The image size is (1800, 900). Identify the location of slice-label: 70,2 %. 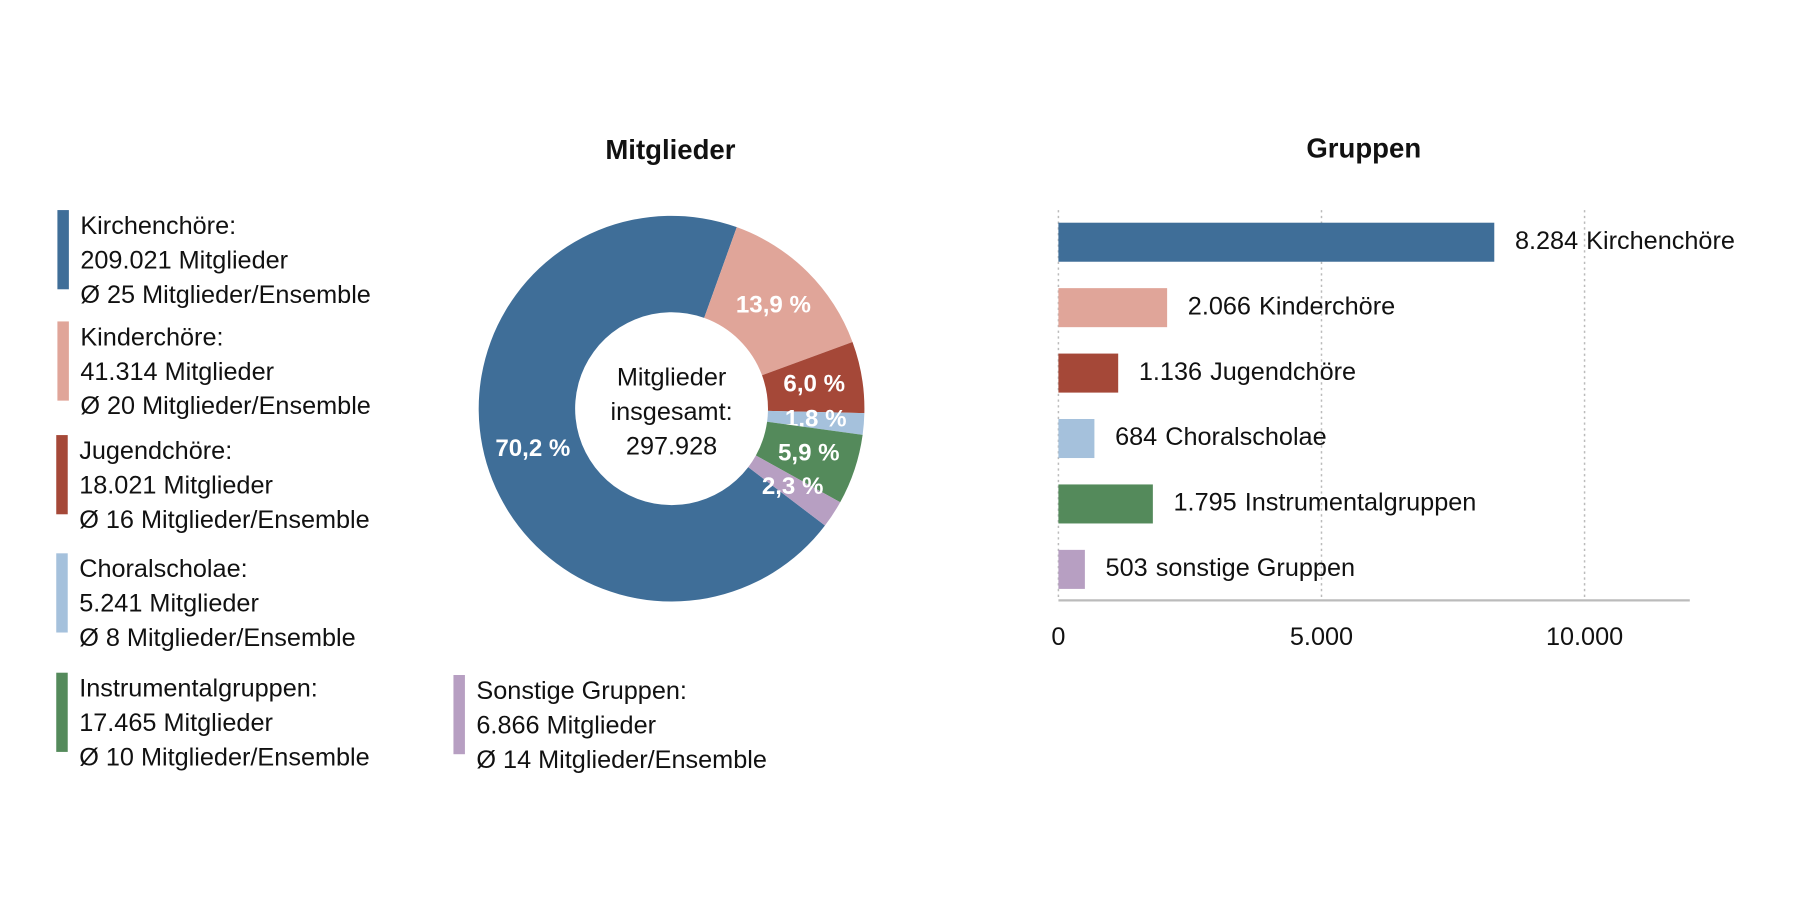
(532, 448).